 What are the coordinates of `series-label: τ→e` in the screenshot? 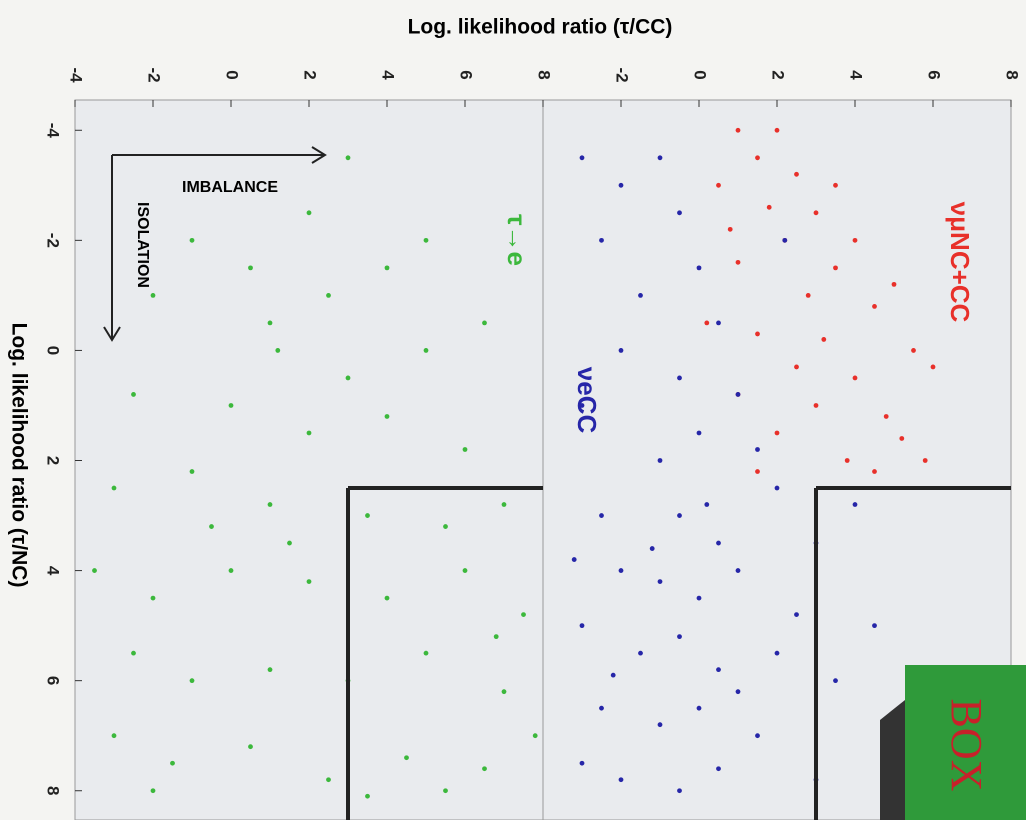 It's located at (517, 240).